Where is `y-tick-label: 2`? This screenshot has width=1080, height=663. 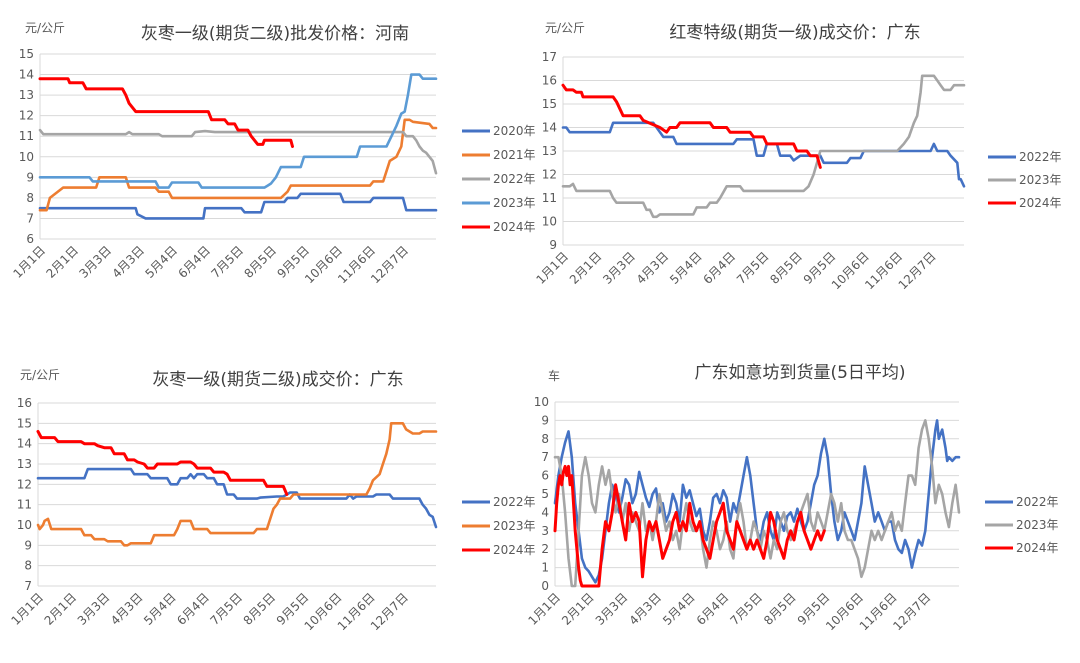 y-tick-label: 2 is located at coordinates (545, 549).